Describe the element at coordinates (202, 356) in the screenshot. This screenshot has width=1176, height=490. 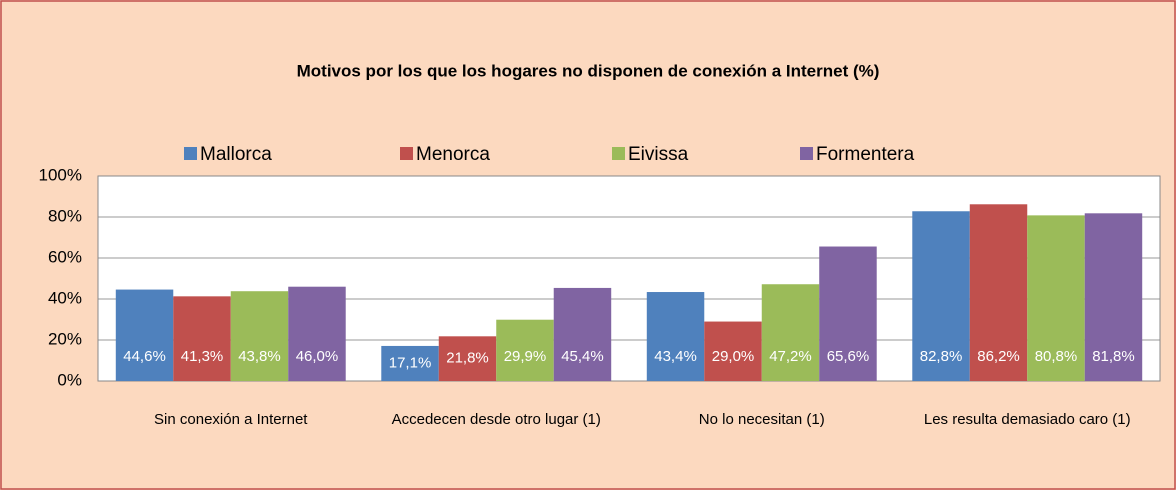
I see `data-label: 41,3%` at that location.